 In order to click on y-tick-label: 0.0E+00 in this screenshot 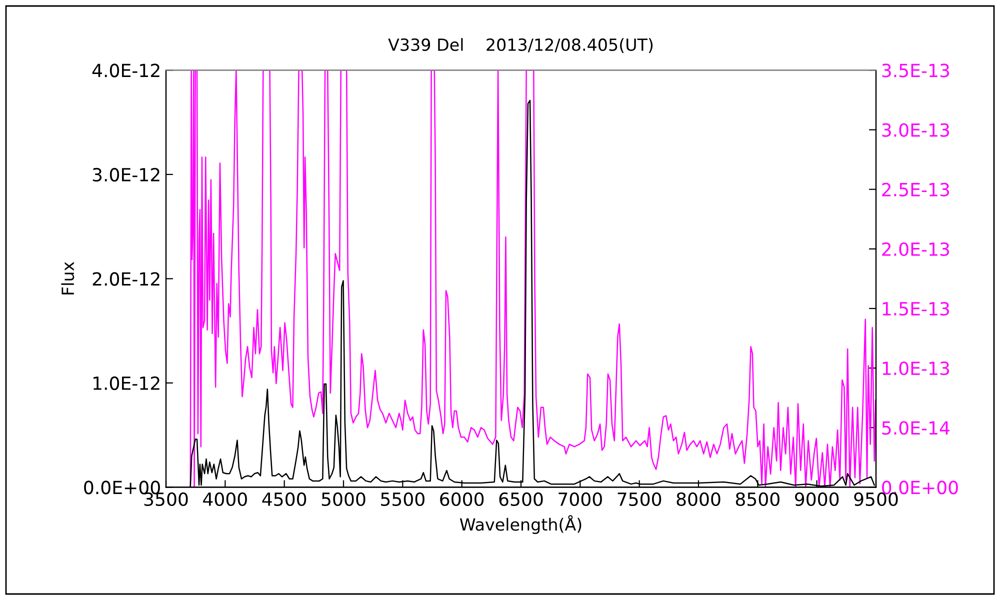, I will do `click(122, 487)`.